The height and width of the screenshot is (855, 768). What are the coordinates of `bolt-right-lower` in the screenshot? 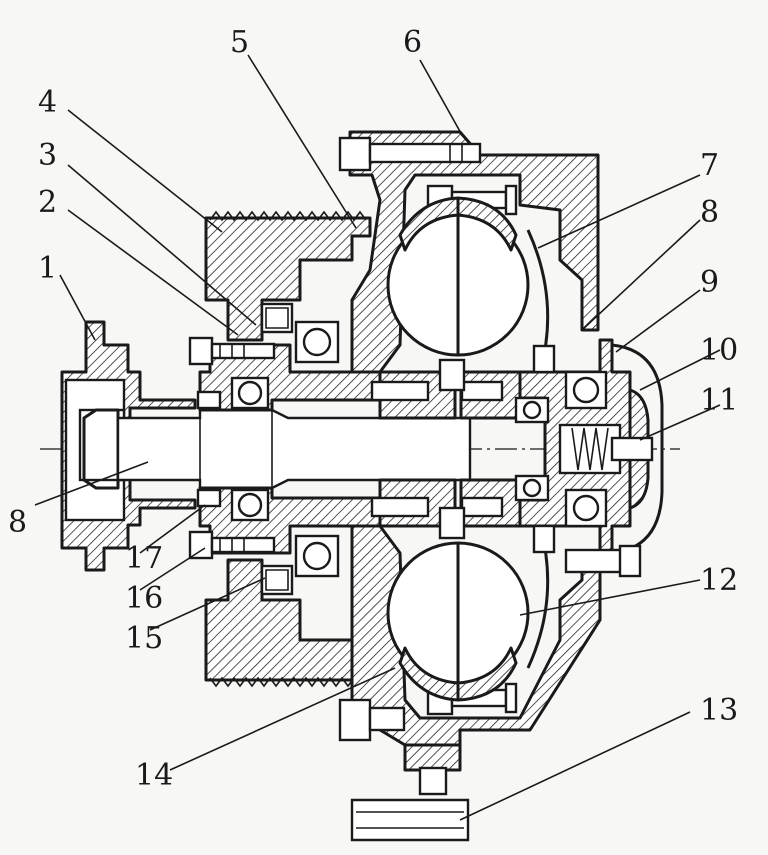 It's located at (587, 551).